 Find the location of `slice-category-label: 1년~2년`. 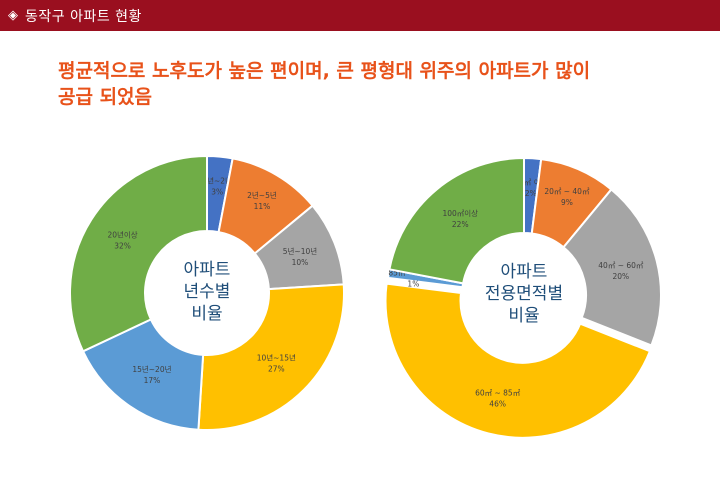

slice-category-label: 1년~2년 is located at coordinates (217, 180).